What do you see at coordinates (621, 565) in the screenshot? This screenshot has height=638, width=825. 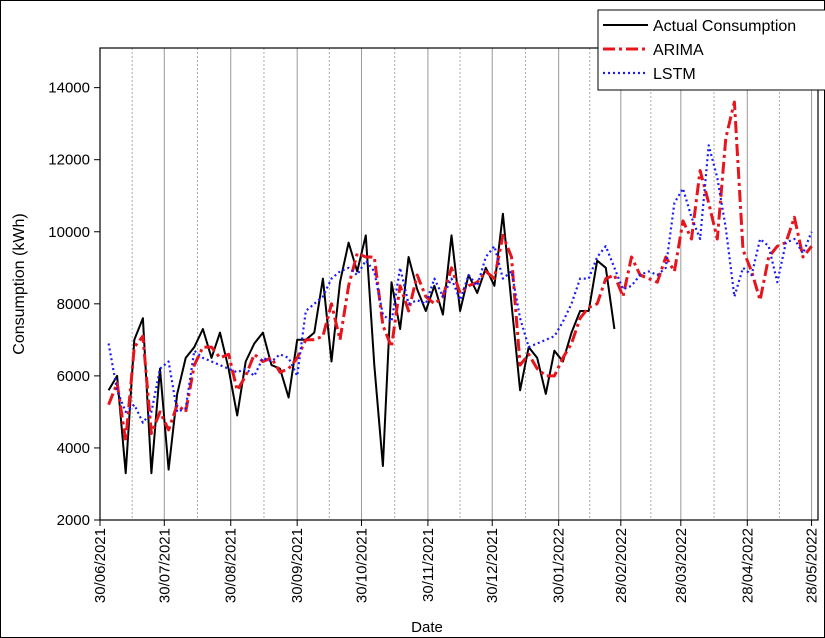 I see `x-tick-label: 28/02/2022` at bounding box center [621, 565].